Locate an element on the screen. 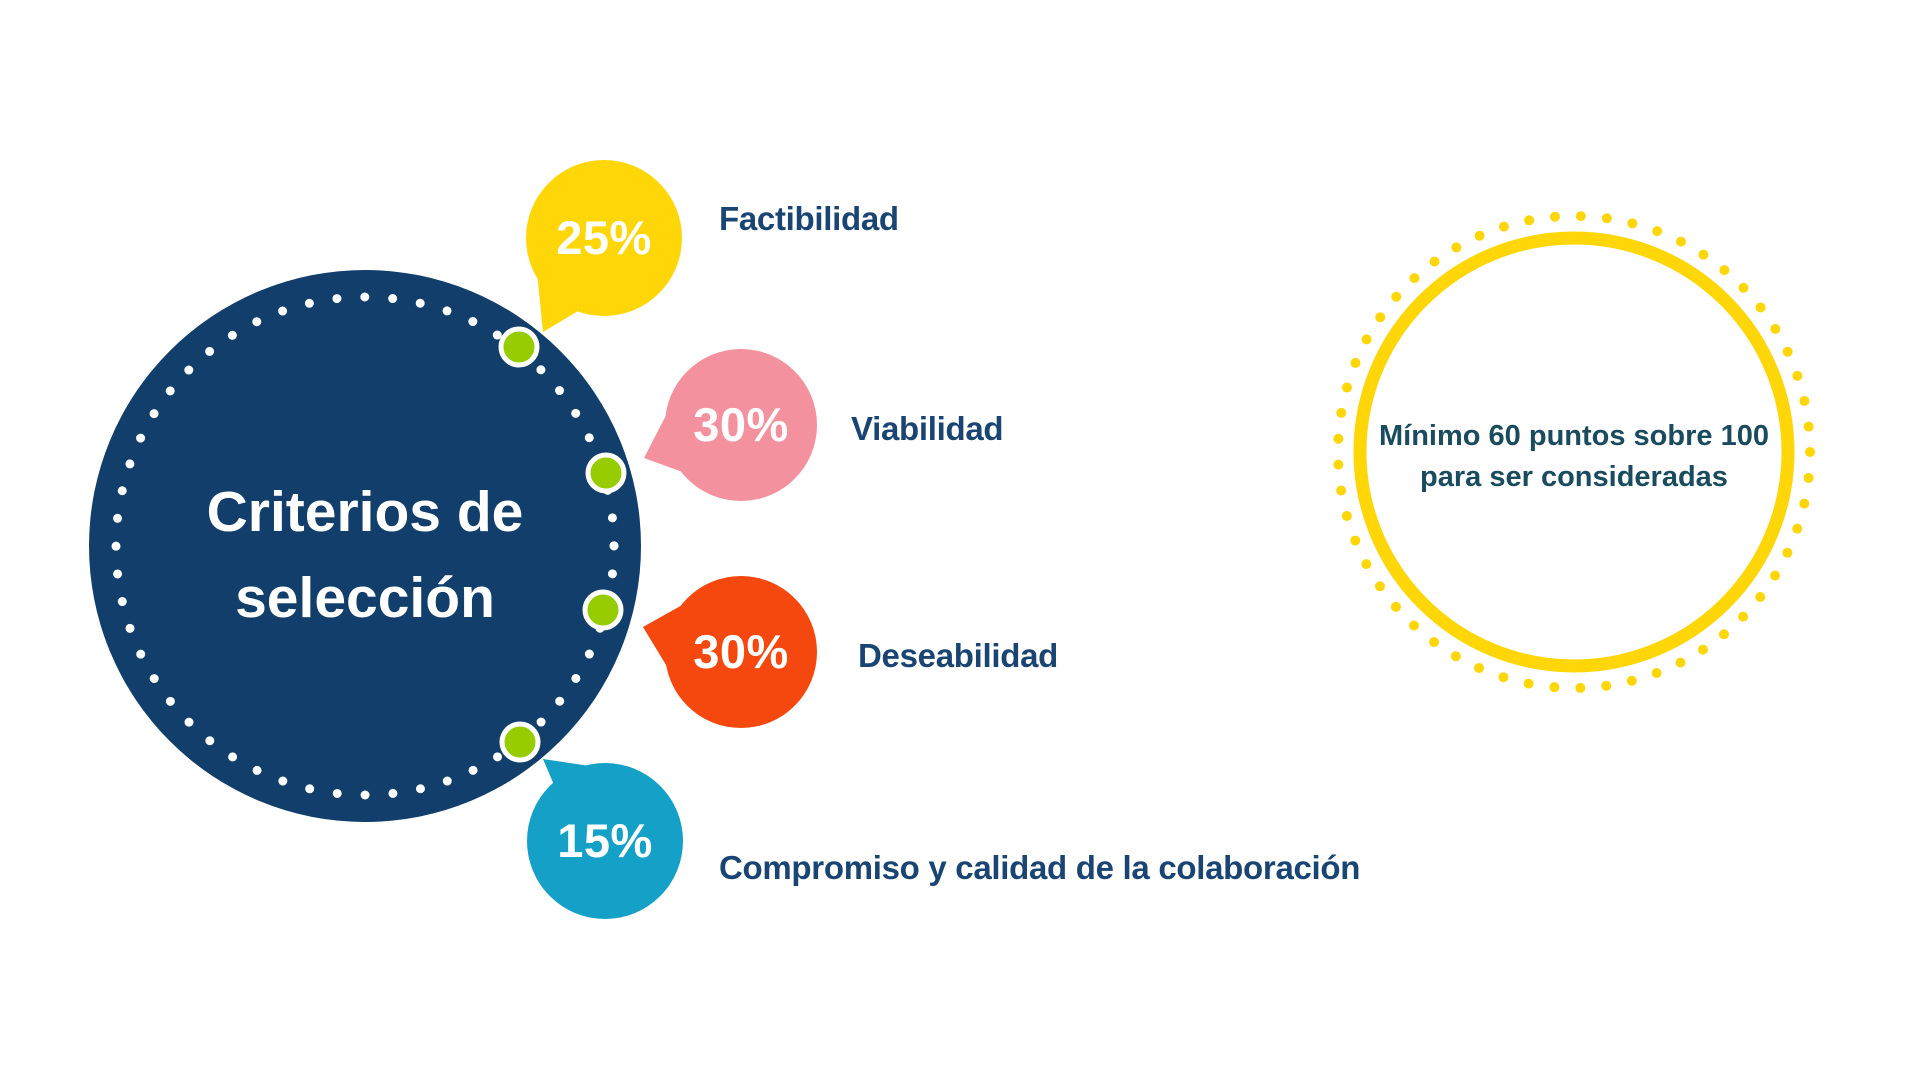  label-viabilidad: Viabilidad is located at coordinates (927, 428).